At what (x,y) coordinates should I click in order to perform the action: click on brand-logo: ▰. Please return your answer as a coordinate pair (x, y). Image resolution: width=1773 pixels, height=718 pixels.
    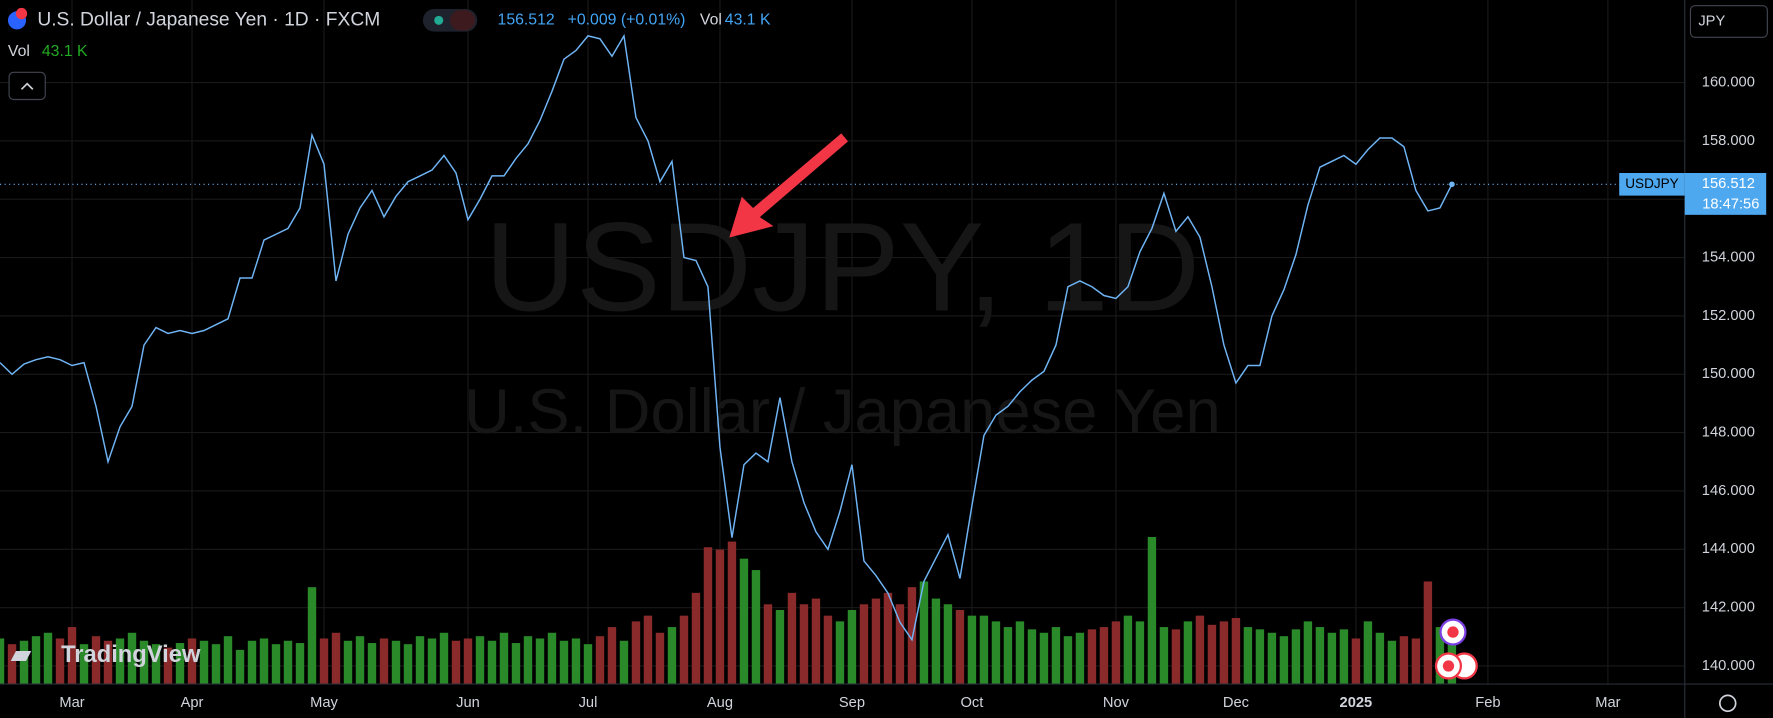
    Looking at the image, I should click on (20, 654).